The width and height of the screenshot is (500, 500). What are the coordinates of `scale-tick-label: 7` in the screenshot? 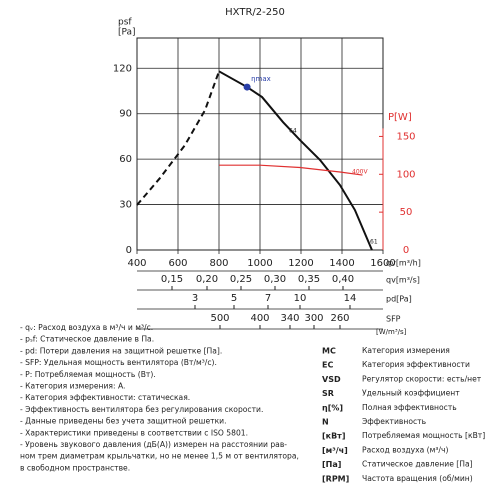 It's located at (268, 298).